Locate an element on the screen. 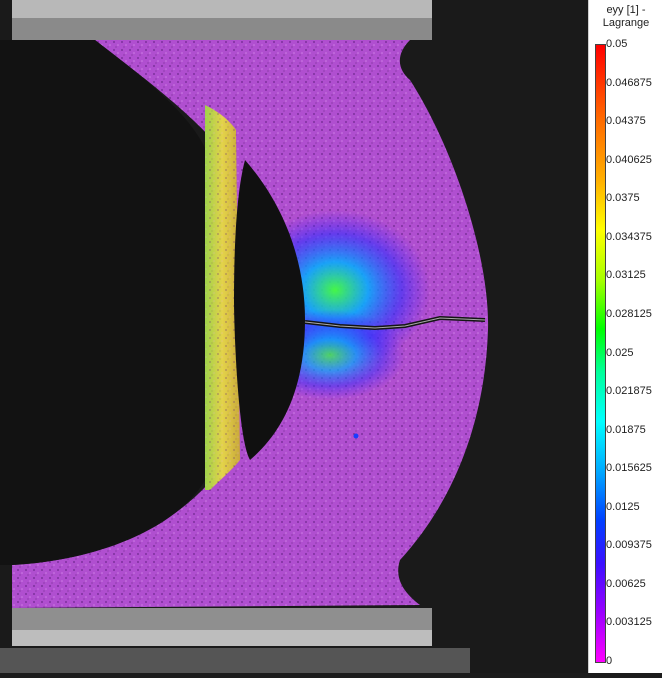  legend-tick-label: 0.028125 is located at coordinates (629, 313).